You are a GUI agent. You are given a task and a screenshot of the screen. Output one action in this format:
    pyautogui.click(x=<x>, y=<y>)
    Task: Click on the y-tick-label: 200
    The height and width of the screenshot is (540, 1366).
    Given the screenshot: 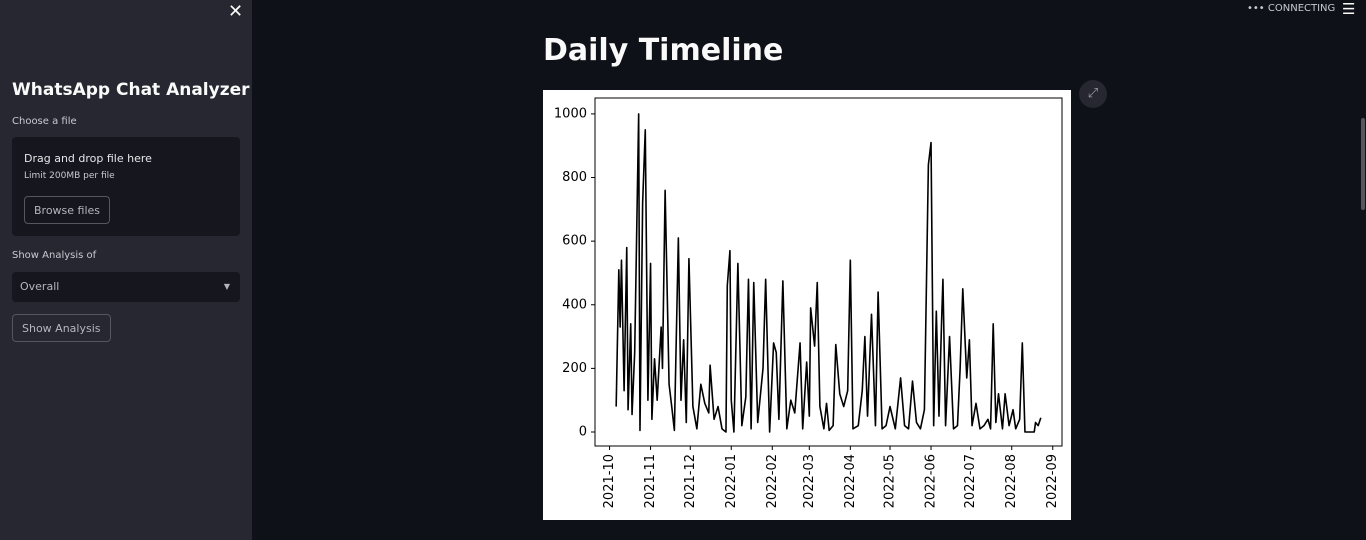 What is the action you would take?
    pyautogui.click(x=574, y=368)
    